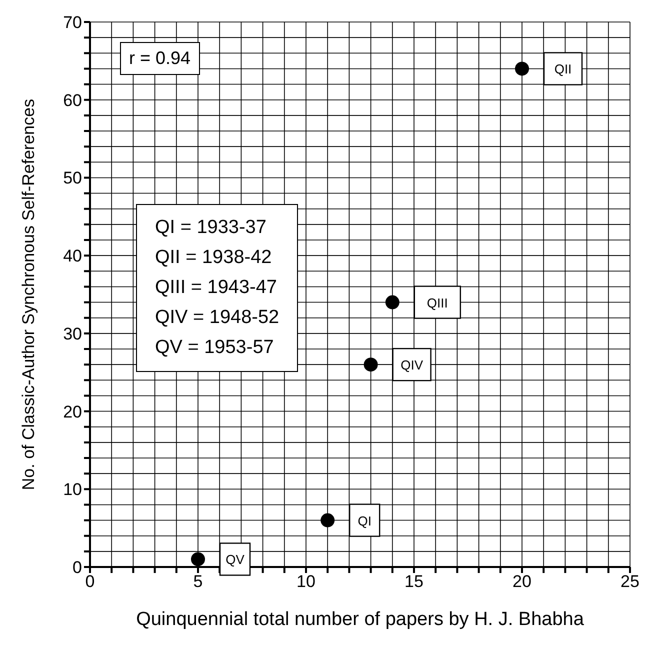 The image size is (660, 647). Describe the element at coordinates (72, 100) in the screenshot. I see `y-tick-label: 60` at that location.